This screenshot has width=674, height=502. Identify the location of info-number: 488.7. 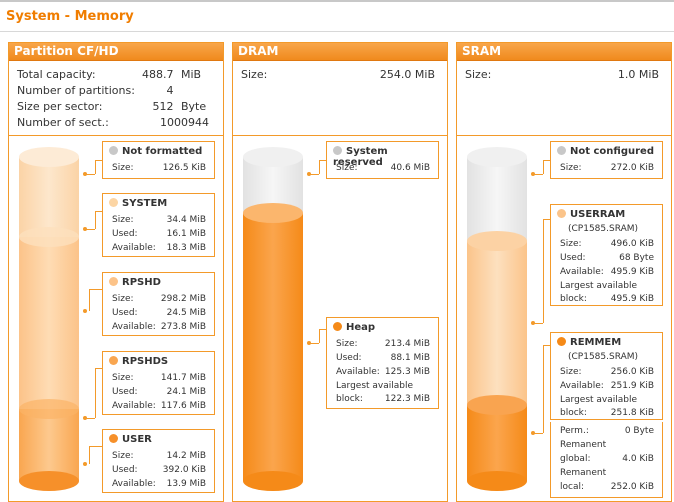
(158, 74).